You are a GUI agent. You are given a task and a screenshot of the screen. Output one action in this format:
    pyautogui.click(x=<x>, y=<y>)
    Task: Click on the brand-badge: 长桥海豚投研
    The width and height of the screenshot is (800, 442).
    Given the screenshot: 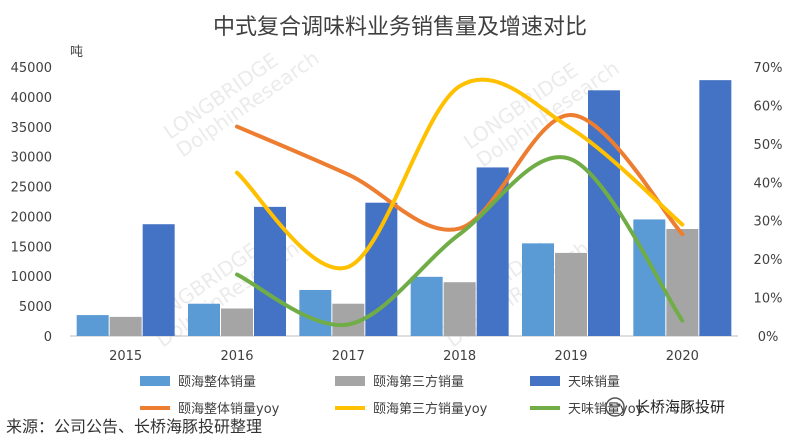 What is the action you would take?
    pyautogui.click(x=665, y=407)
    